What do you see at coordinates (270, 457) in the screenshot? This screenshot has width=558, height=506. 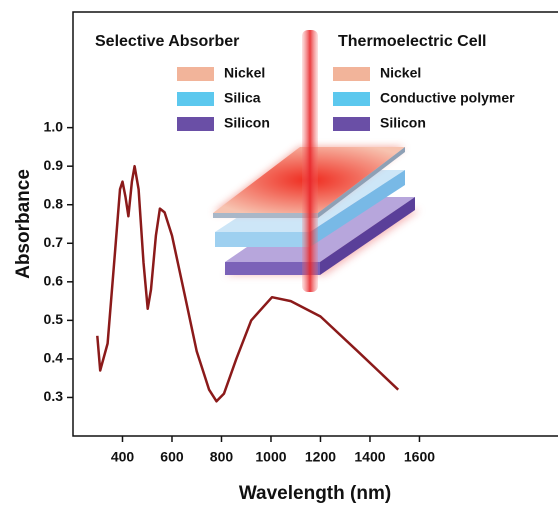 I see `x-tick-label: 1000` at bounding box center [270, 457].